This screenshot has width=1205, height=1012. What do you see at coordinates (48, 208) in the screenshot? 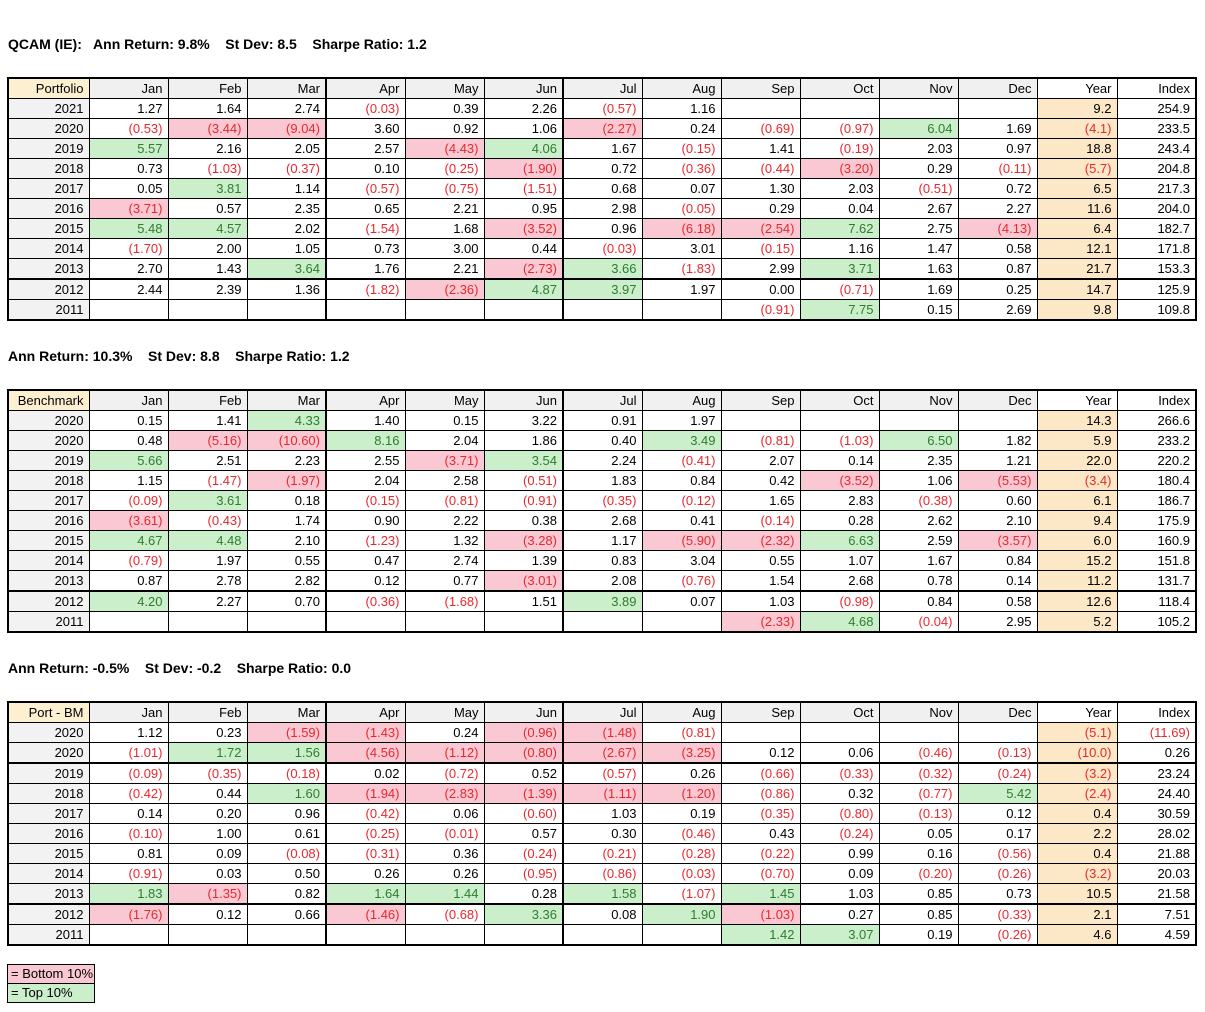
I see `row-label: 2016` at bounding box center [48, 208].